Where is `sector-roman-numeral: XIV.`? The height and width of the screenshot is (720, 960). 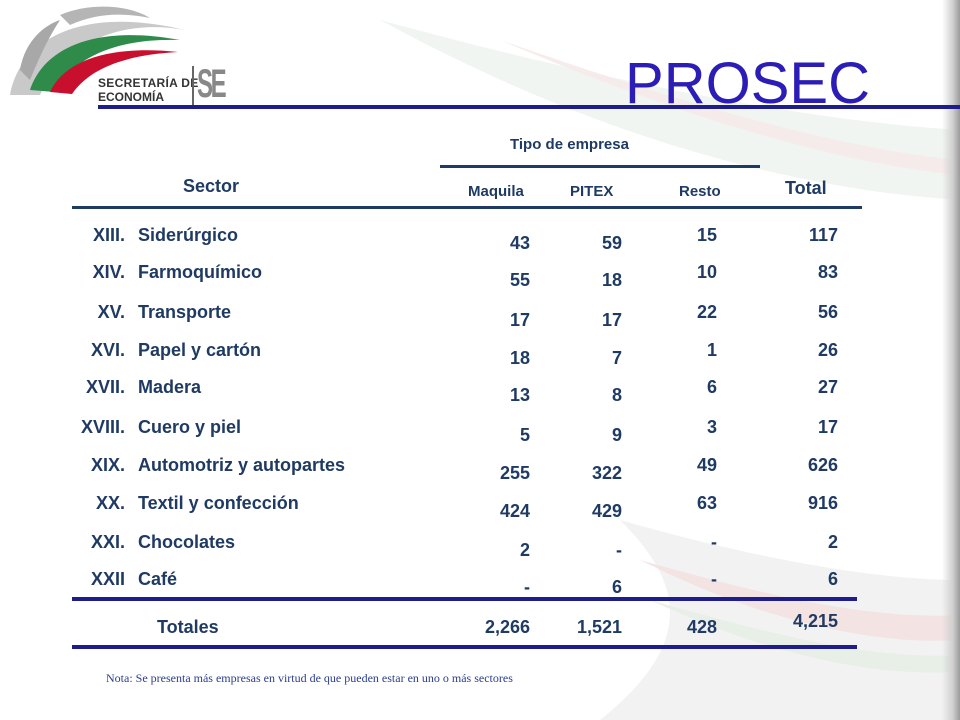 sector-roman-numeral: XIV. is located at coordinates (108, 272).